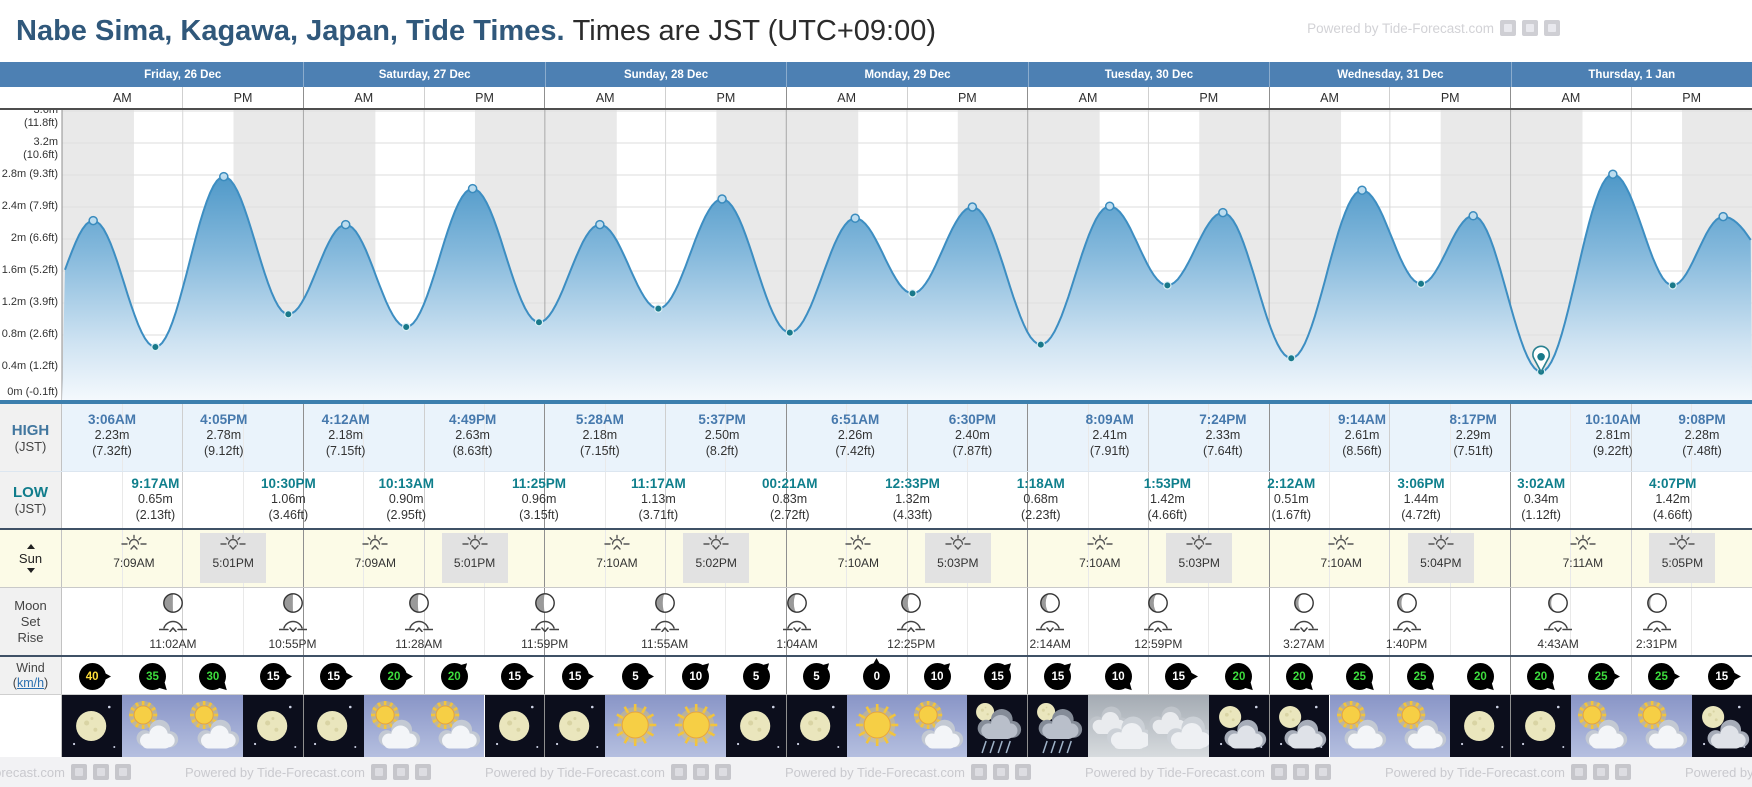  What do you see at coordinates (419, 605) in the screenshot?
I see `moon-phase-icon` at bounding box center [419, 605].